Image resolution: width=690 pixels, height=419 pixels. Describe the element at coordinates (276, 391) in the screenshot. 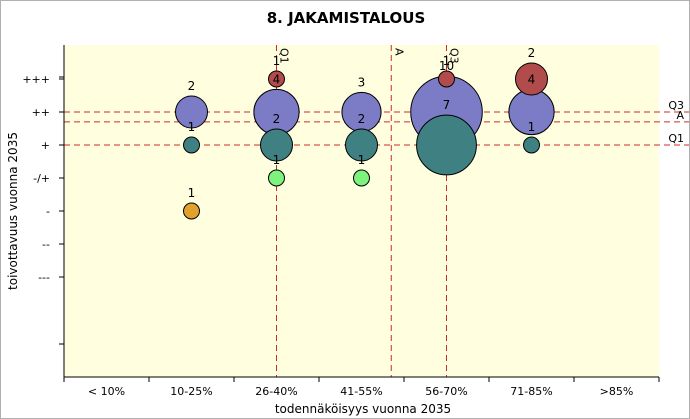

I see `x-tick-label: 26-40%` at that location.